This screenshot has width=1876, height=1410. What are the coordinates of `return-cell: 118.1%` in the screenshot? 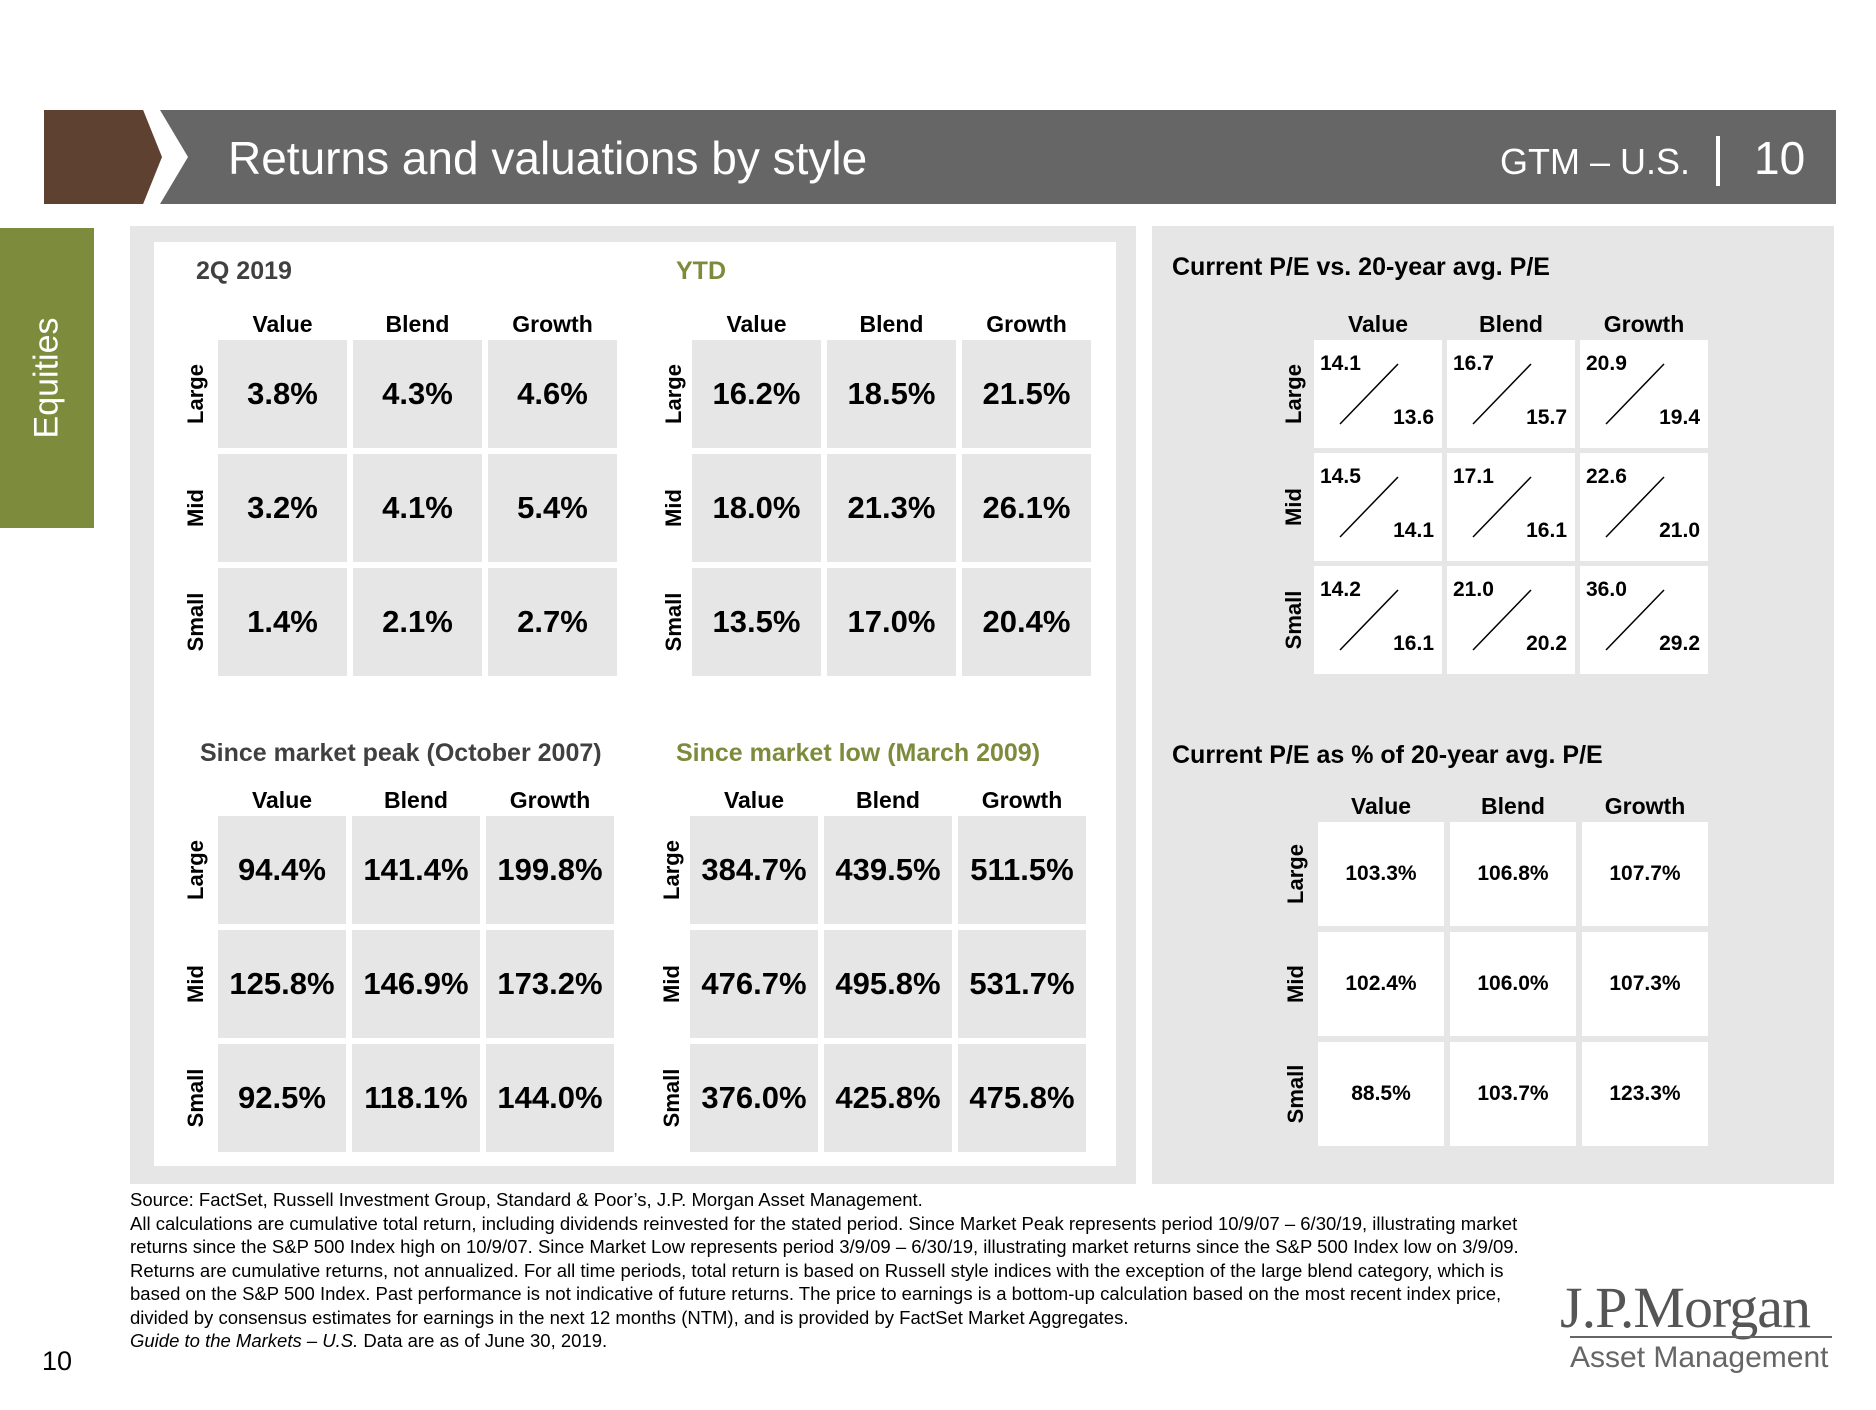 It's located at (416, 1098).